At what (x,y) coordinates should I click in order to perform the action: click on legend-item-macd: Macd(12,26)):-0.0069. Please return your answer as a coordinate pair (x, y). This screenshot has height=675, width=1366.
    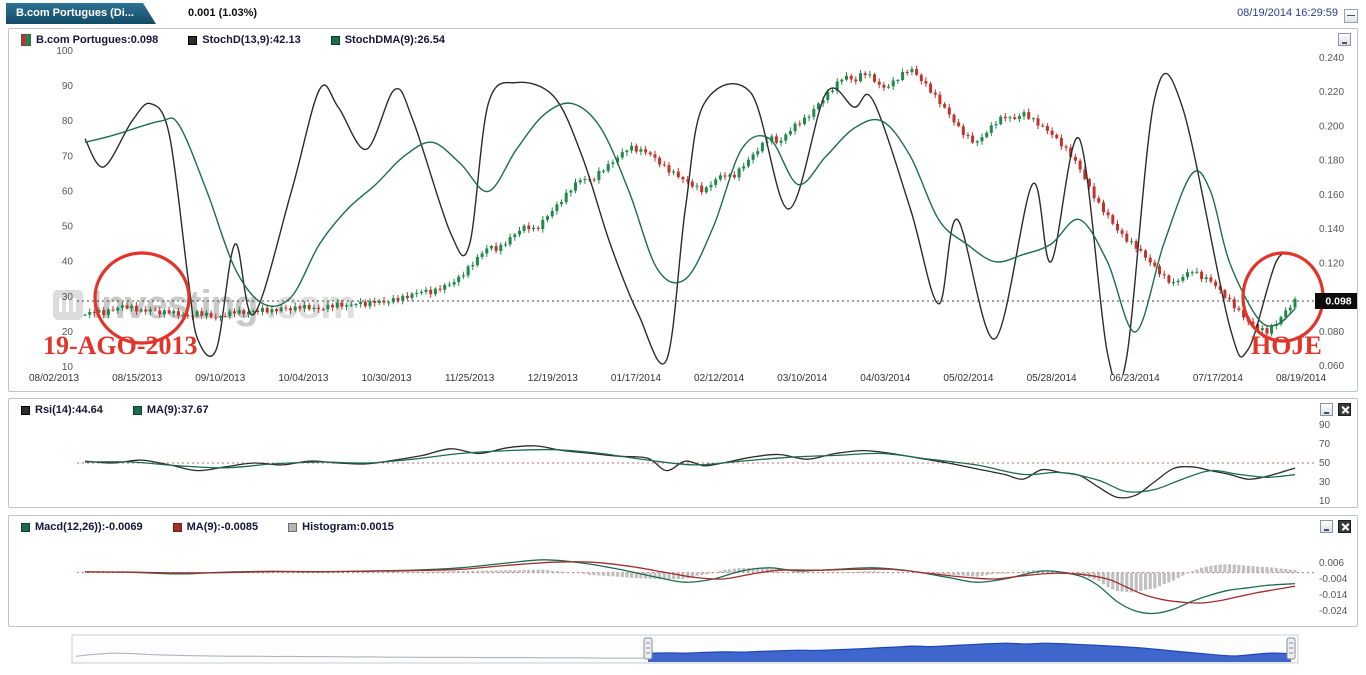
    Looking at the image, I should click on (82, 527).